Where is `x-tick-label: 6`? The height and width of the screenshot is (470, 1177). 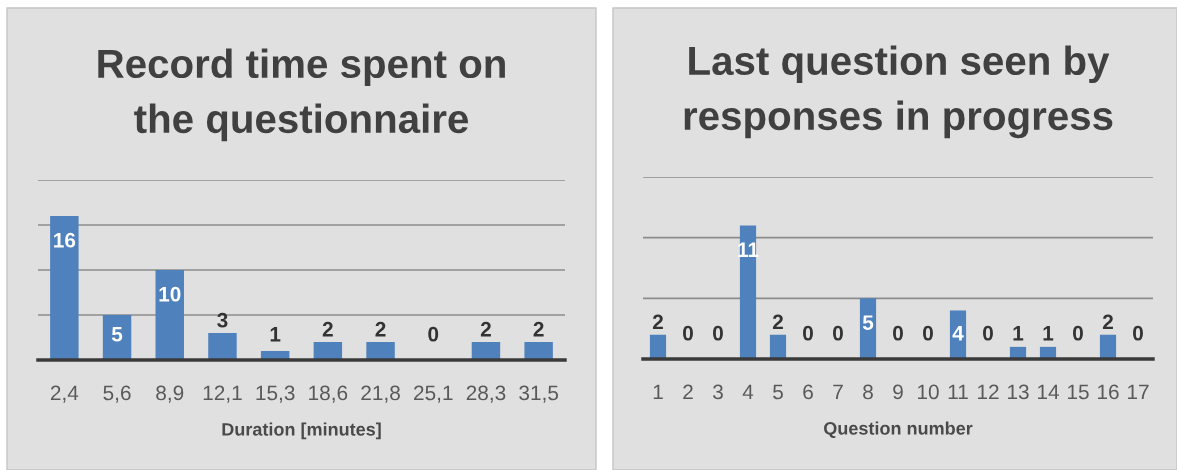 x-tick-label: 6 is located at coordinates (808, 392).